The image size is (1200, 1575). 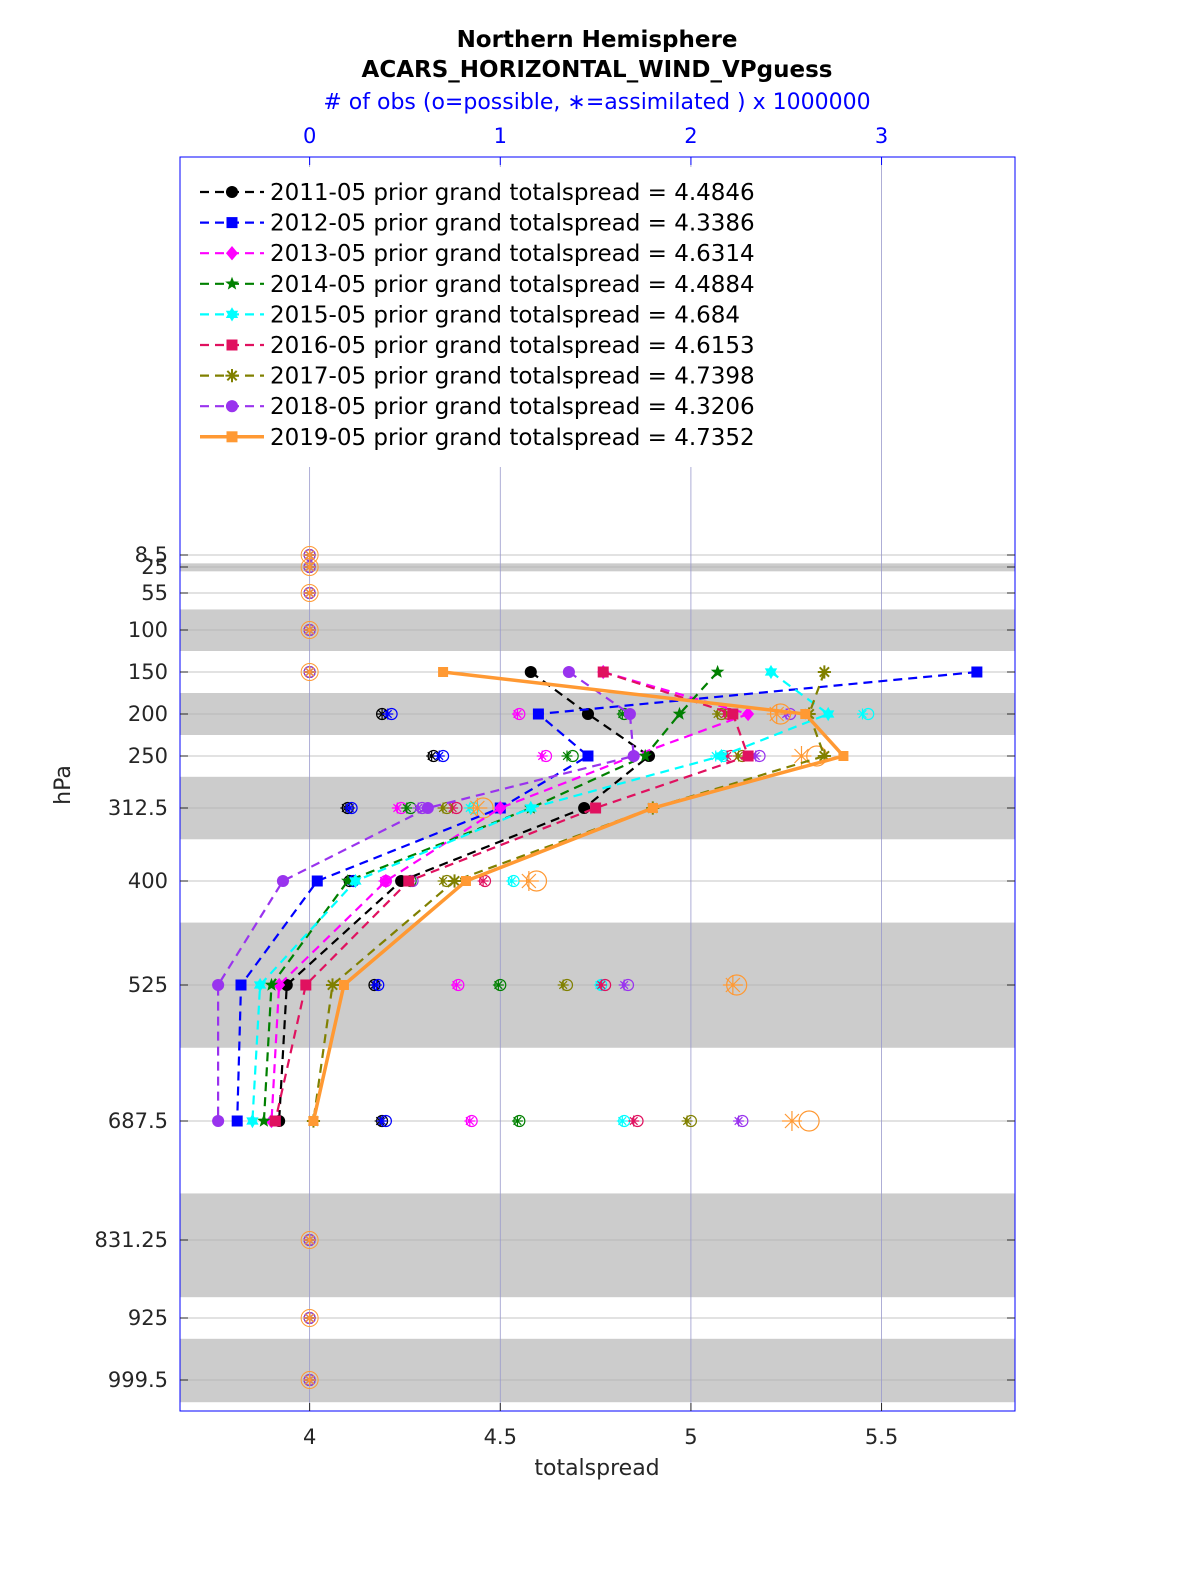 I want to click on y-tick-label: 925, so click(x=148, y=1318).